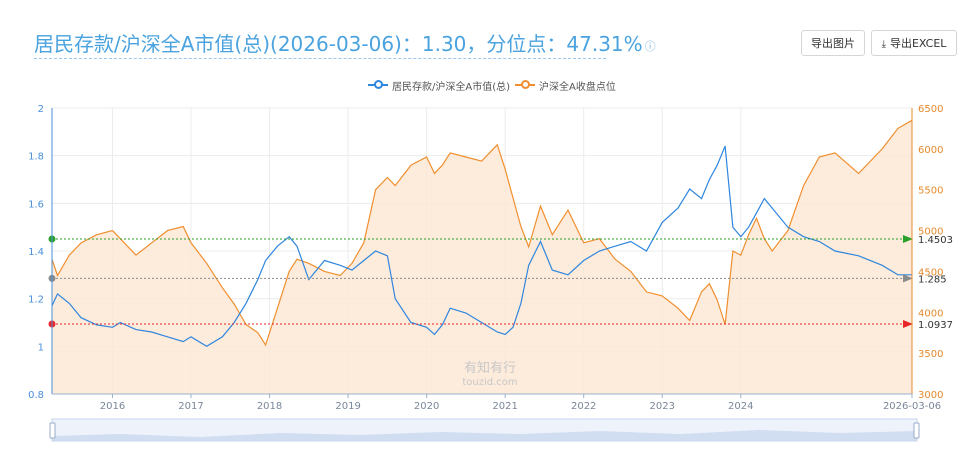 This screenshot has height=457, width=972. Describe the element at coordinates (489, 382) in the screenshot. I see `watermark-line2: touzid.com` at that location.